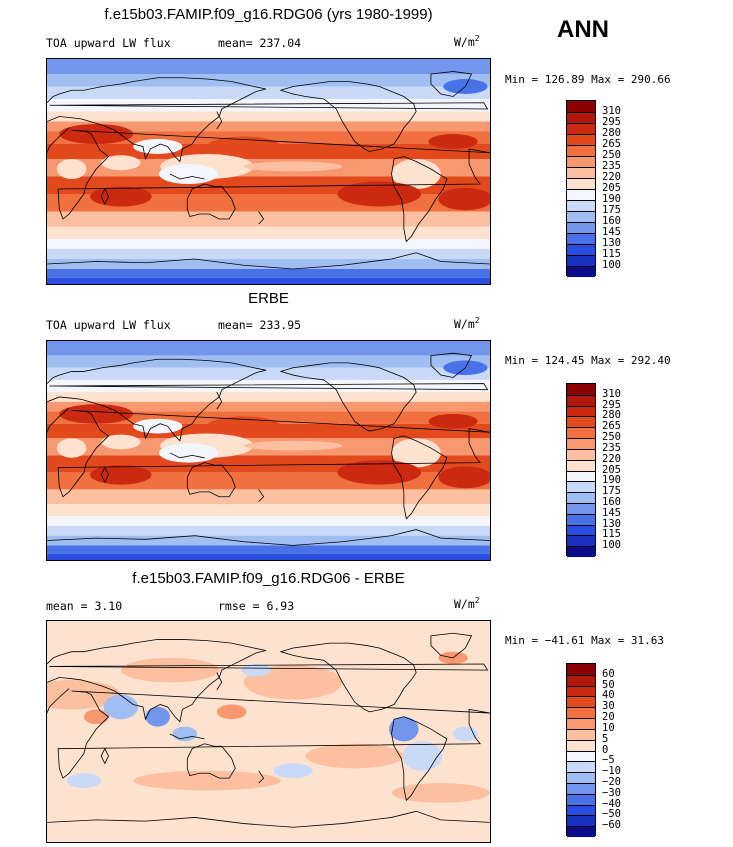 The height and width of the screenshot is (847, 733). Describe the element at coordinates (611, 480) in the screenshot. I see `colorbar-tick-label: 190` at that location.